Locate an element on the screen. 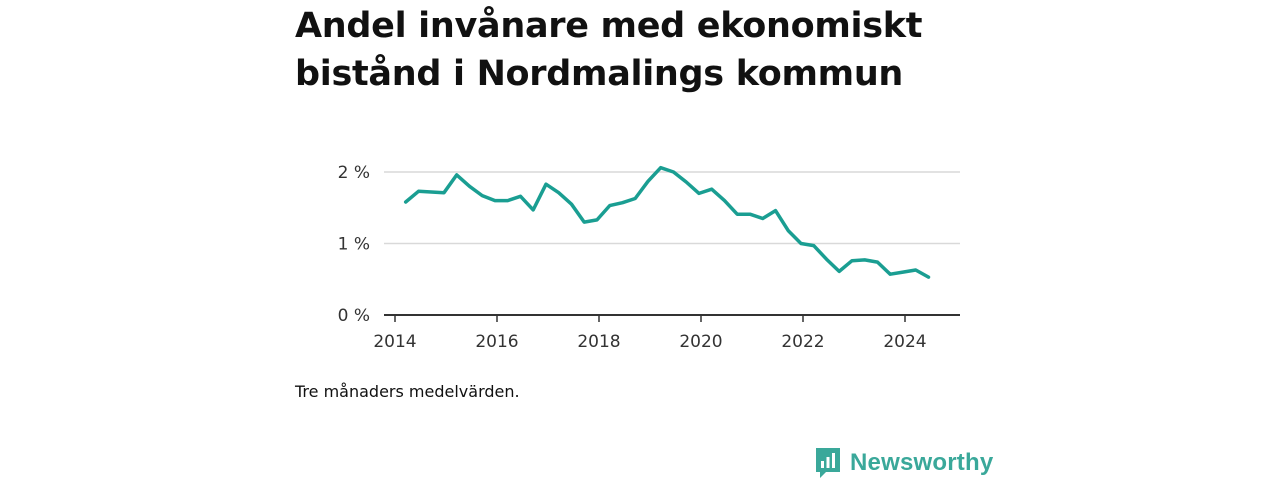 The image size is (1280, 484). y-tick-label: 1 % is located at coordinates (354, 245).